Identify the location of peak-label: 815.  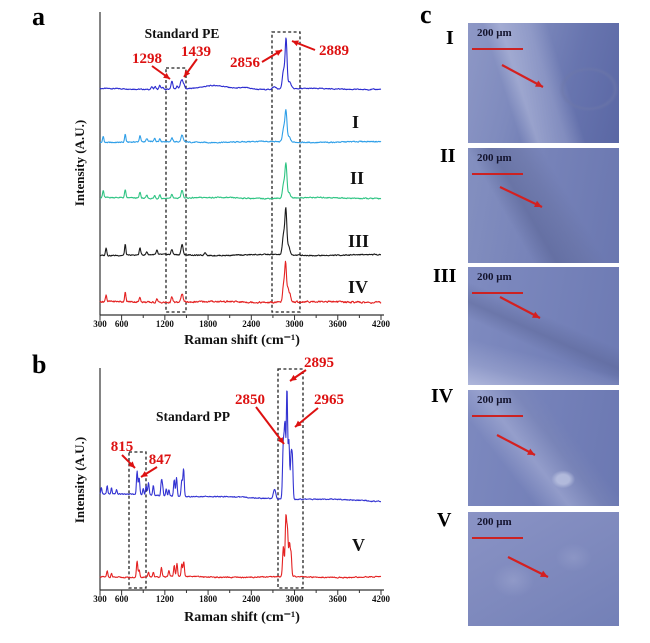
(122, 447).